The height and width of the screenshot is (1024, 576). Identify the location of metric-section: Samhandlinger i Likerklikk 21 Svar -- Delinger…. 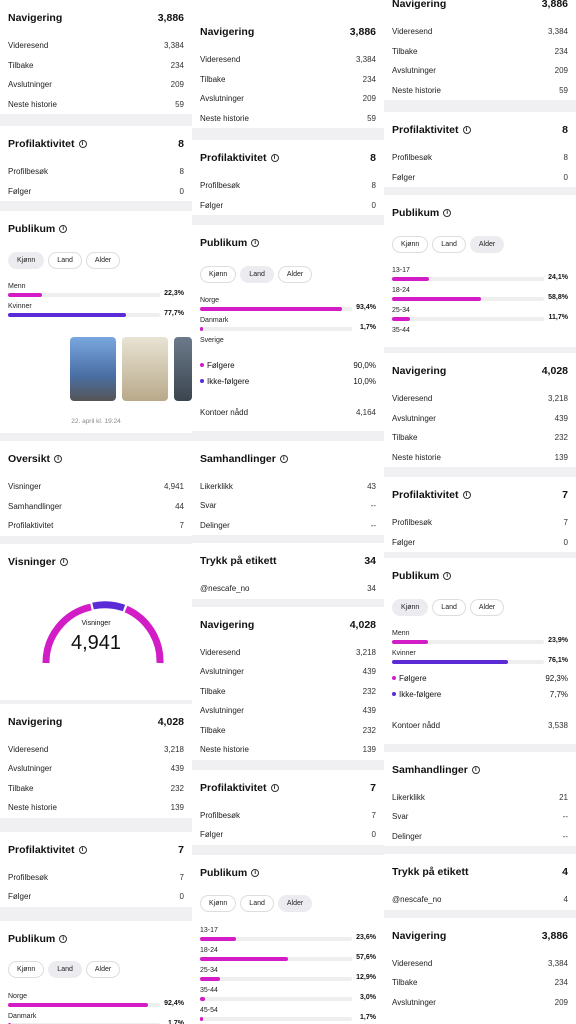
(480, 799).